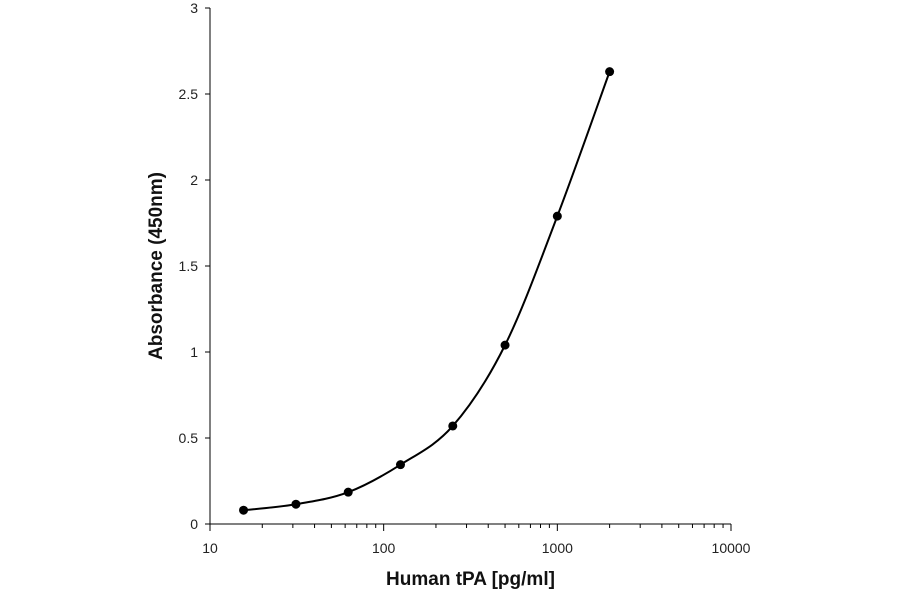 The width and height of the screenshot is (900, 594). I want to click on y-tick-label: 0.5, so click(189, 438).